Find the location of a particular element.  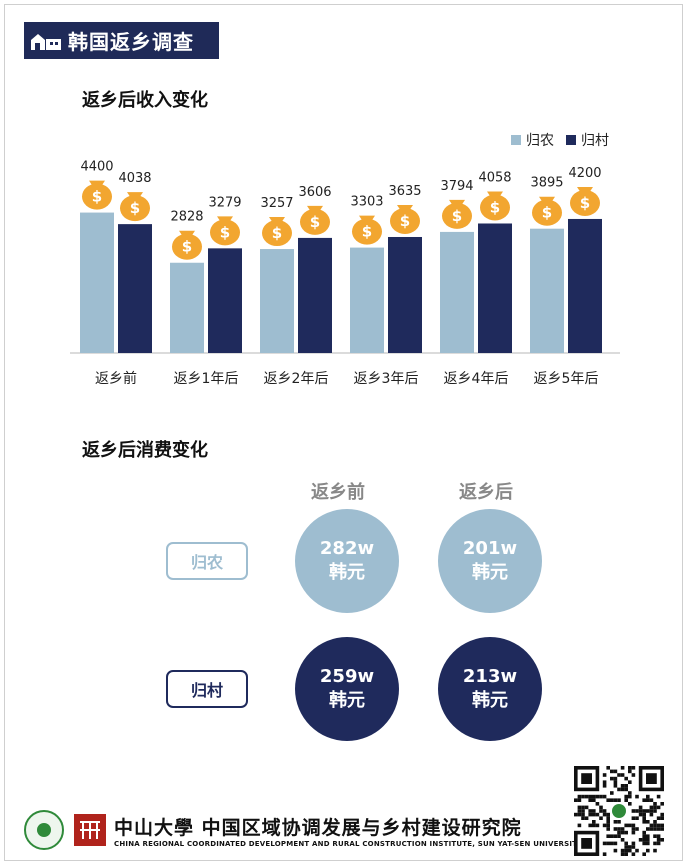

column-header-before: 返乡前 is located at coordinates (338, 492).